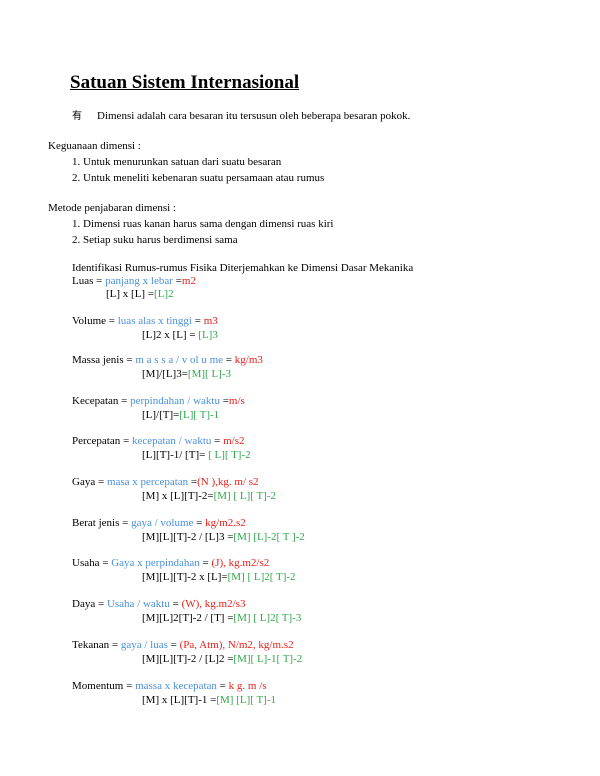 This screenshot has height=776, width=600. Describe the element at coordinates (185, 82) in the screenshot. I see `page-title: Satuan Sistem Internasional` at that location.